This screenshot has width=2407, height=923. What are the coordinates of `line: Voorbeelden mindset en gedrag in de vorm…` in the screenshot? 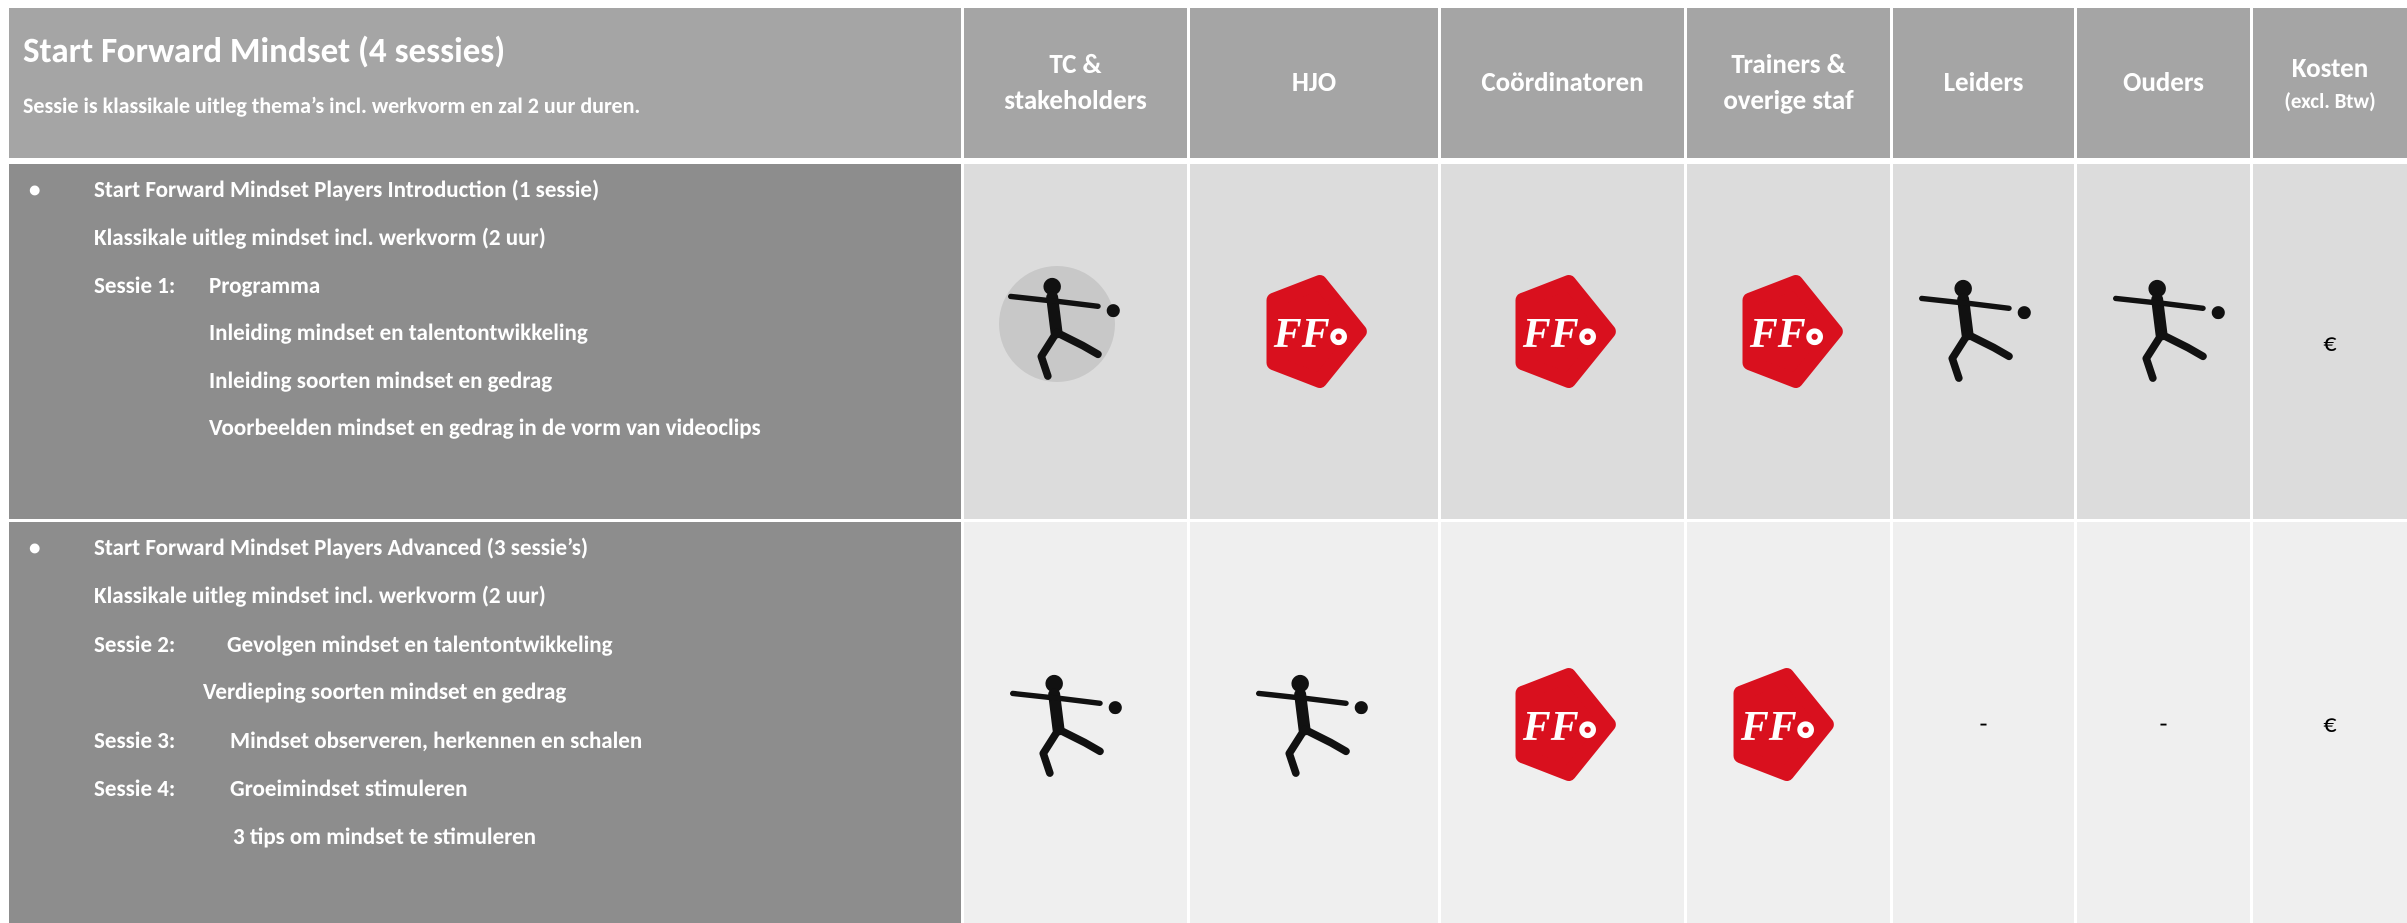 It's located at (485, 428).